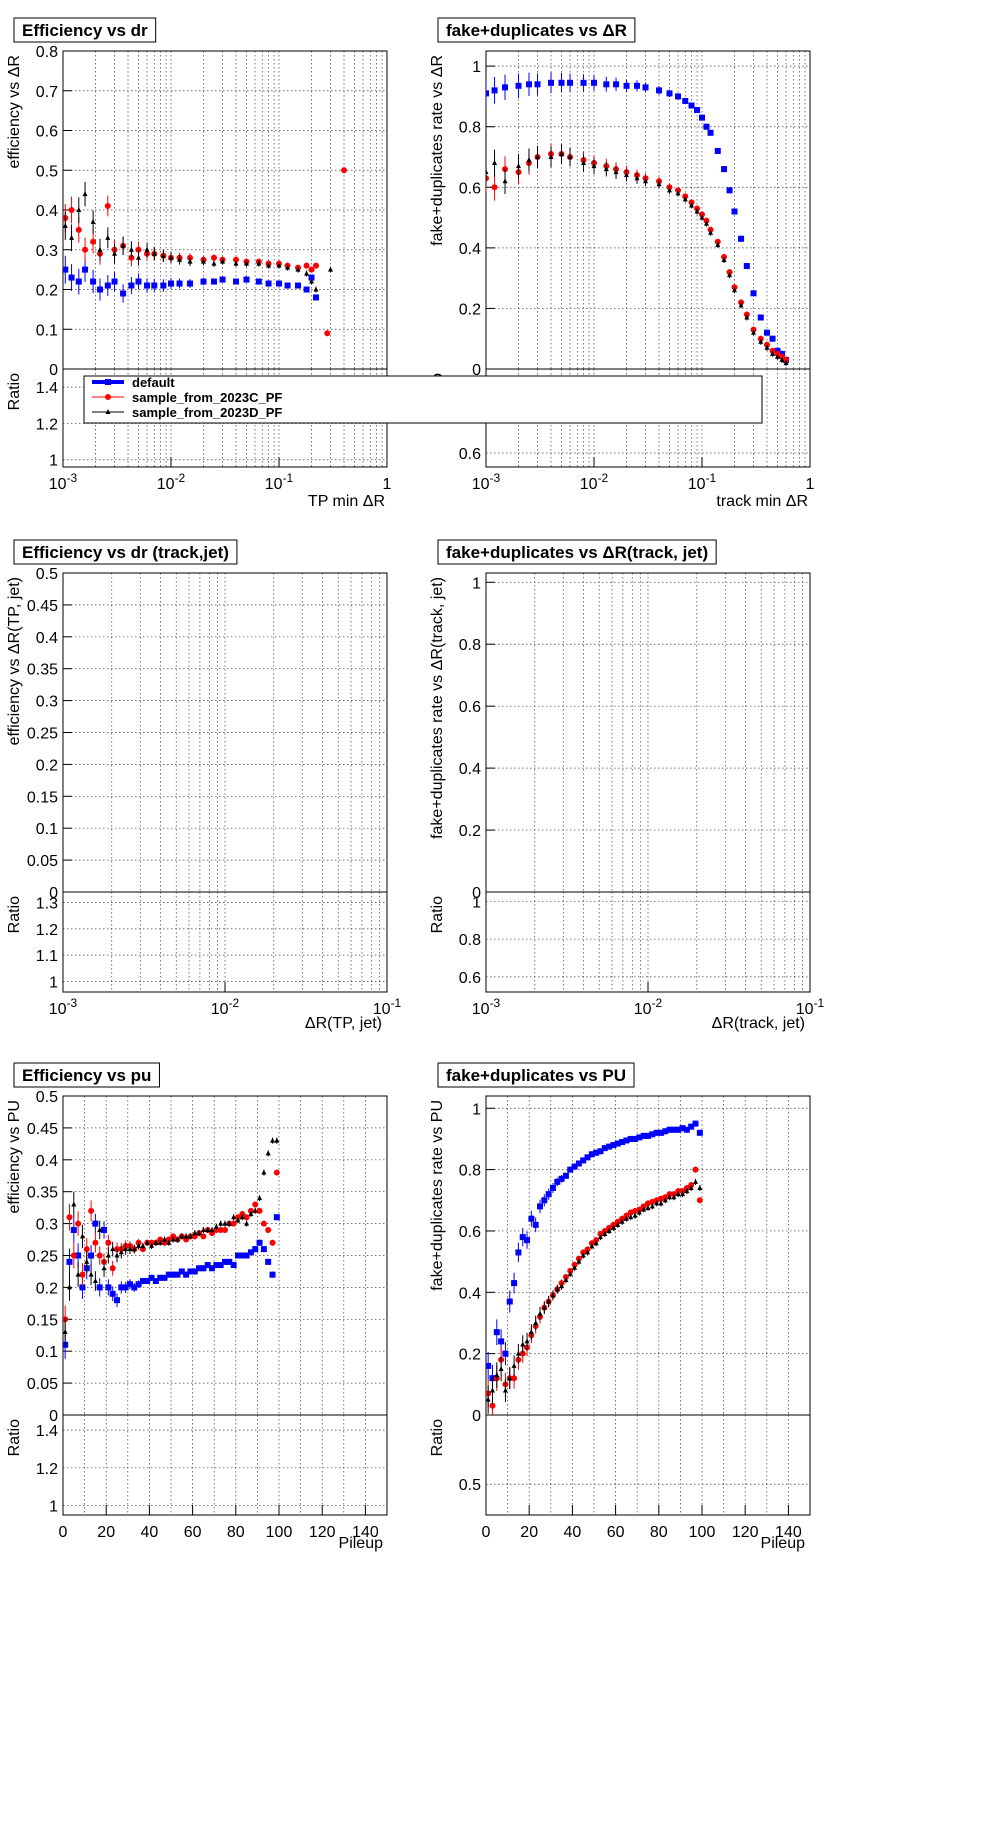 This screenshot has width=996, height=1847. What do you see at coordinates (14, 1437) in the screenshot?
I see `ratio-axis-label: Ratio` at bounding box center [14, 1437].